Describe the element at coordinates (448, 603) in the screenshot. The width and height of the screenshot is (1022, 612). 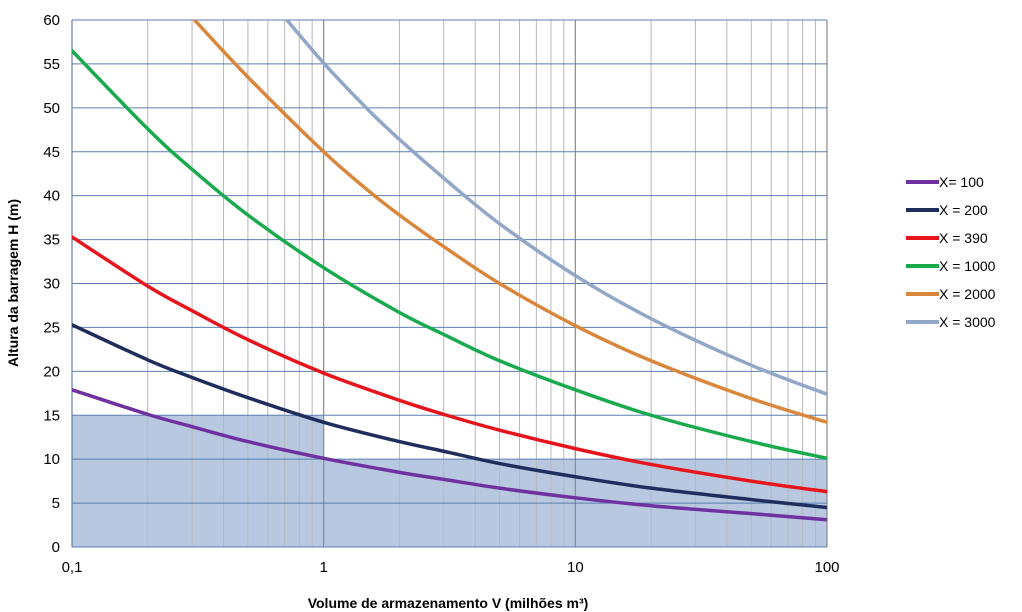
I see `x-axis-label: Volume de armazenamento V (milhões m³)` at that location.